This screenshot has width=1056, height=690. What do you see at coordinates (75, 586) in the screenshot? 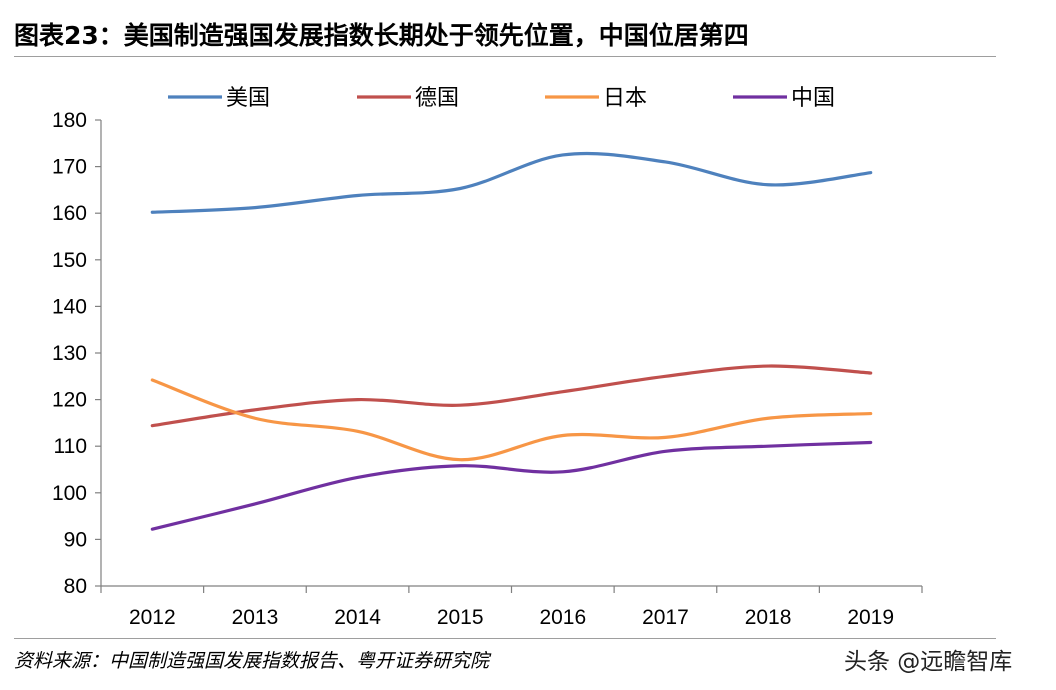
I see `y-tick-label: 80` at bounding box center [75, 586].